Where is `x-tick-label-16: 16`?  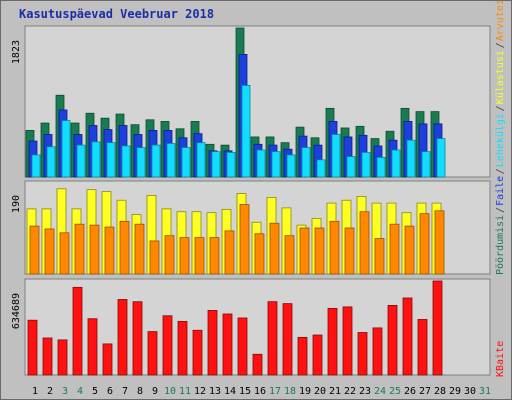
x-tick-label-16: 16 is located at coordinates (260, 391).